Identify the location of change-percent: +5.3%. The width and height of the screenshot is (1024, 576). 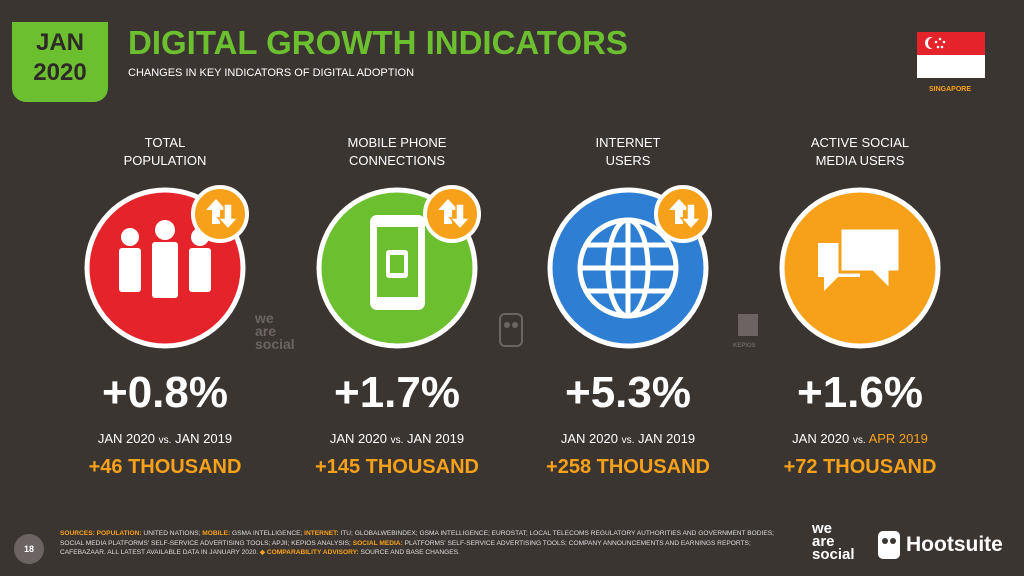
(628, 392).